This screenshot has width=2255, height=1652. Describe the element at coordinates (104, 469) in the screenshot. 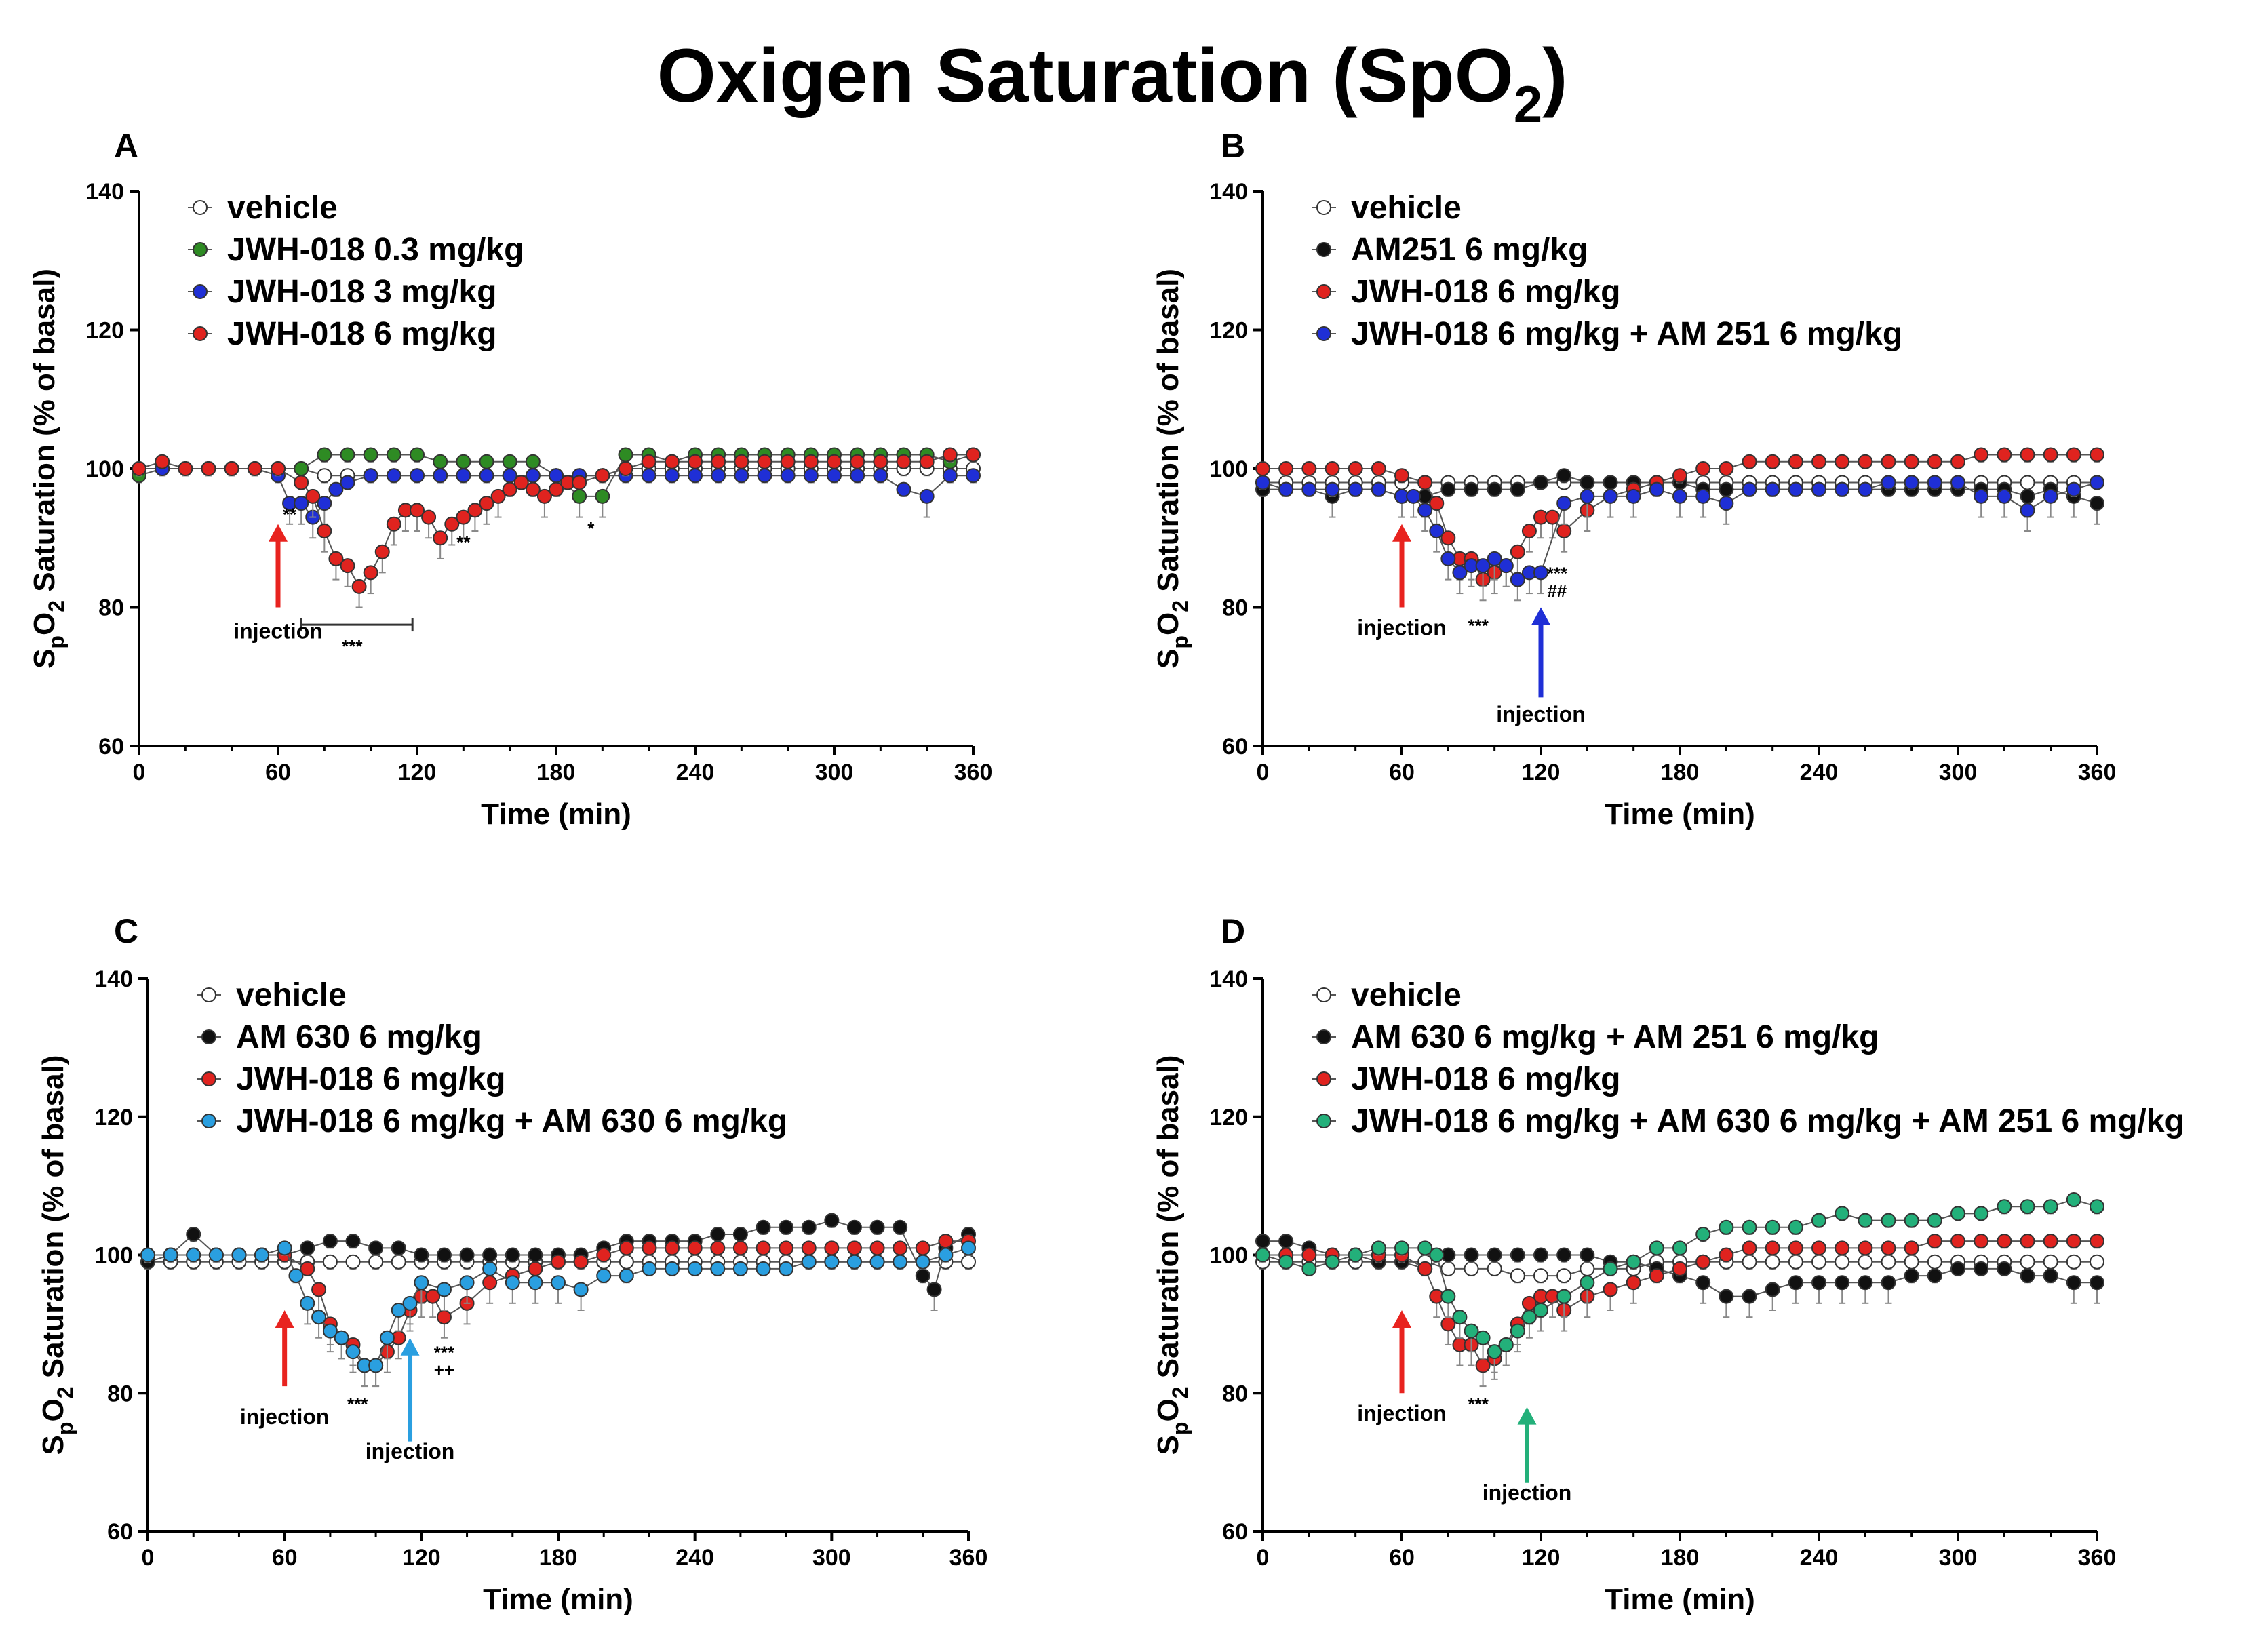

I see `y-tick-label: 100` at that location.